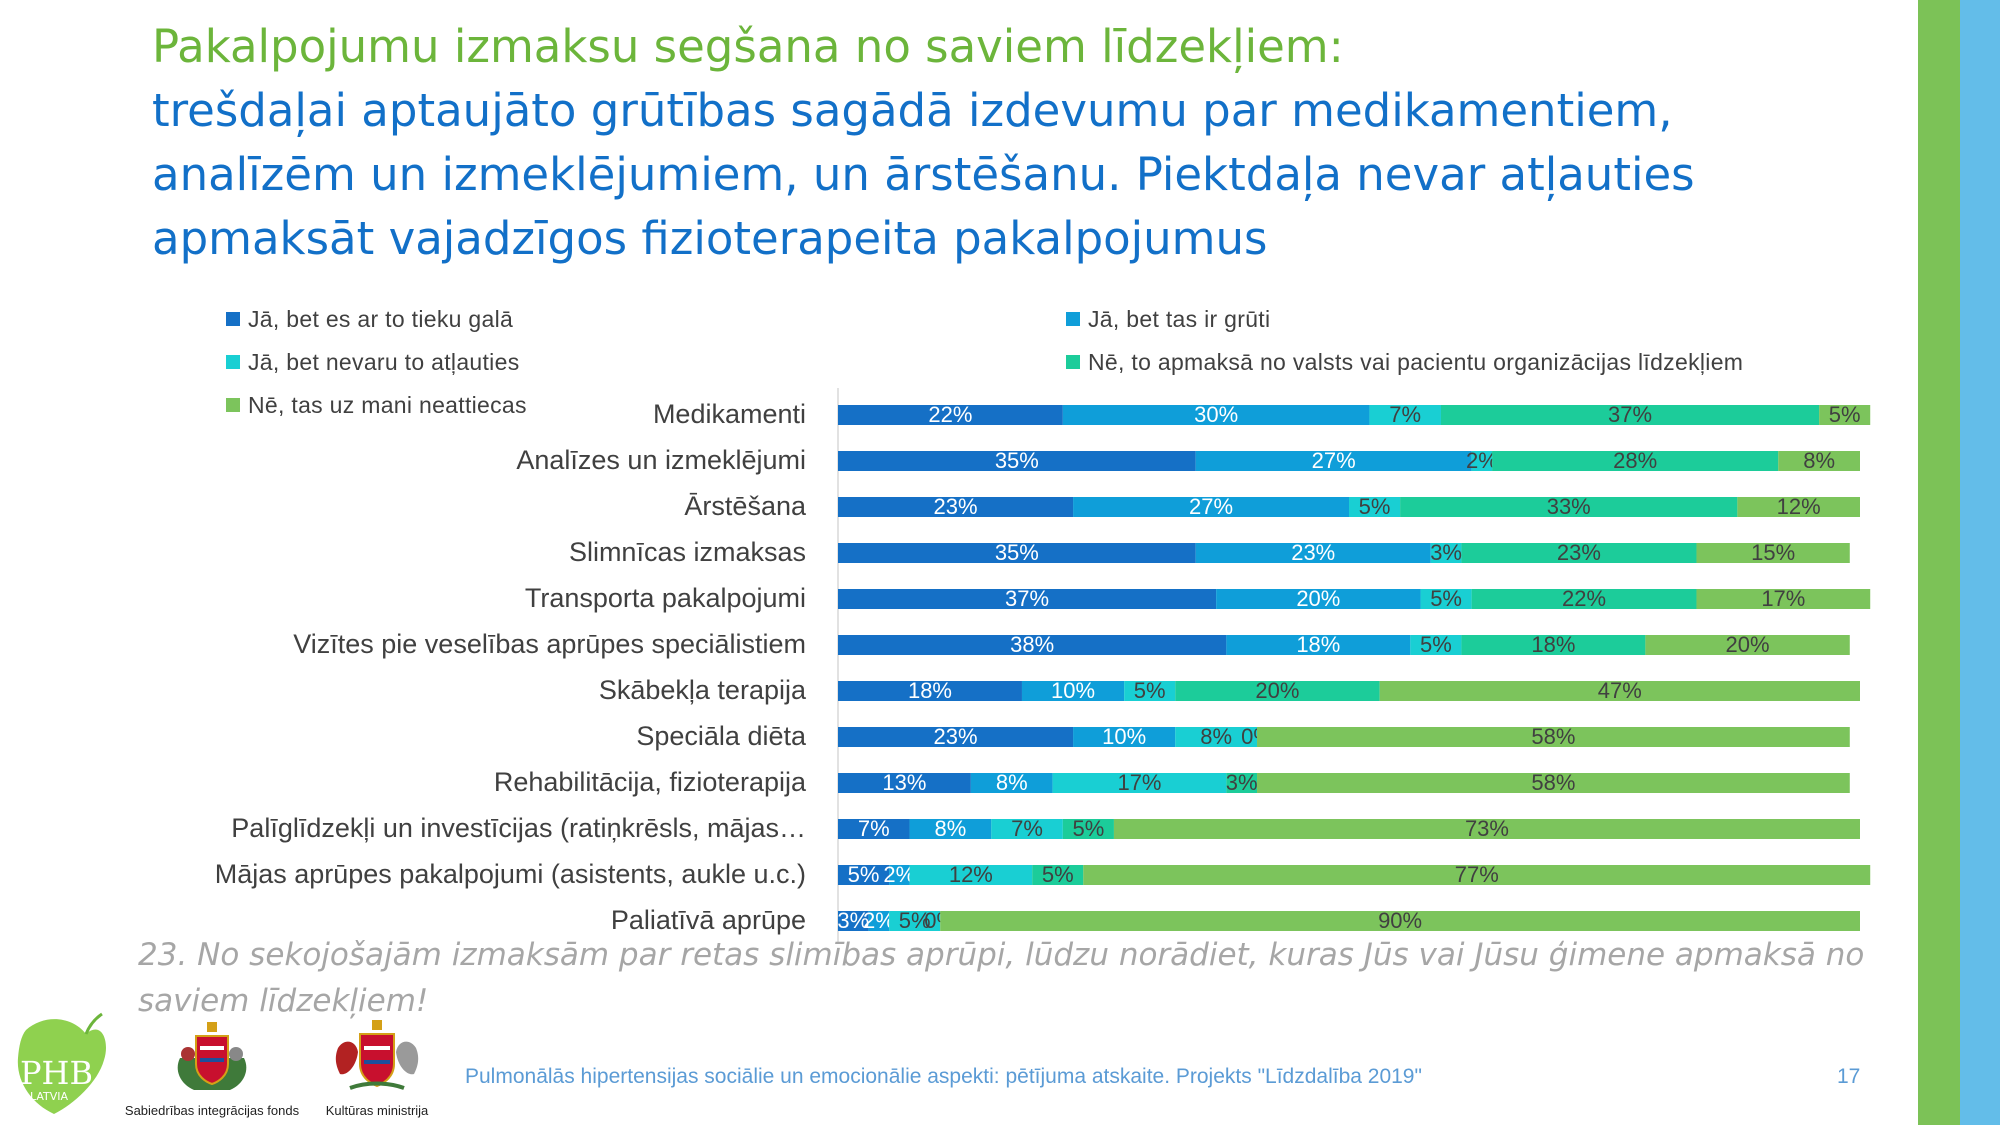 The image size is (2000, 1125). I want to click on category-label: Paliatīvā aprūpe, so click(708, 920).